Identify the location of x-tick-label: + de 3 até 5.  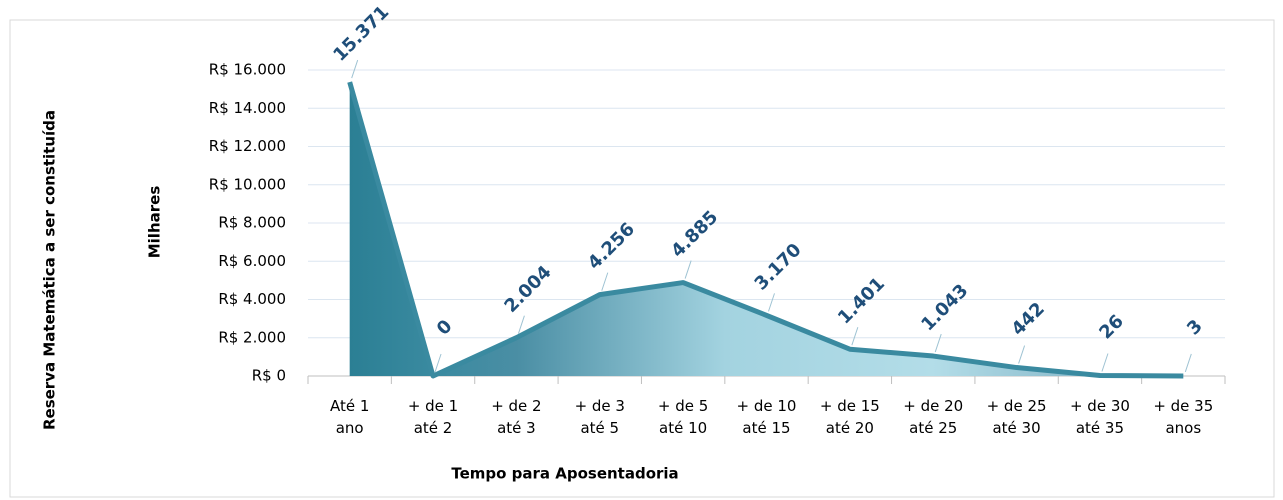
(599, 417).